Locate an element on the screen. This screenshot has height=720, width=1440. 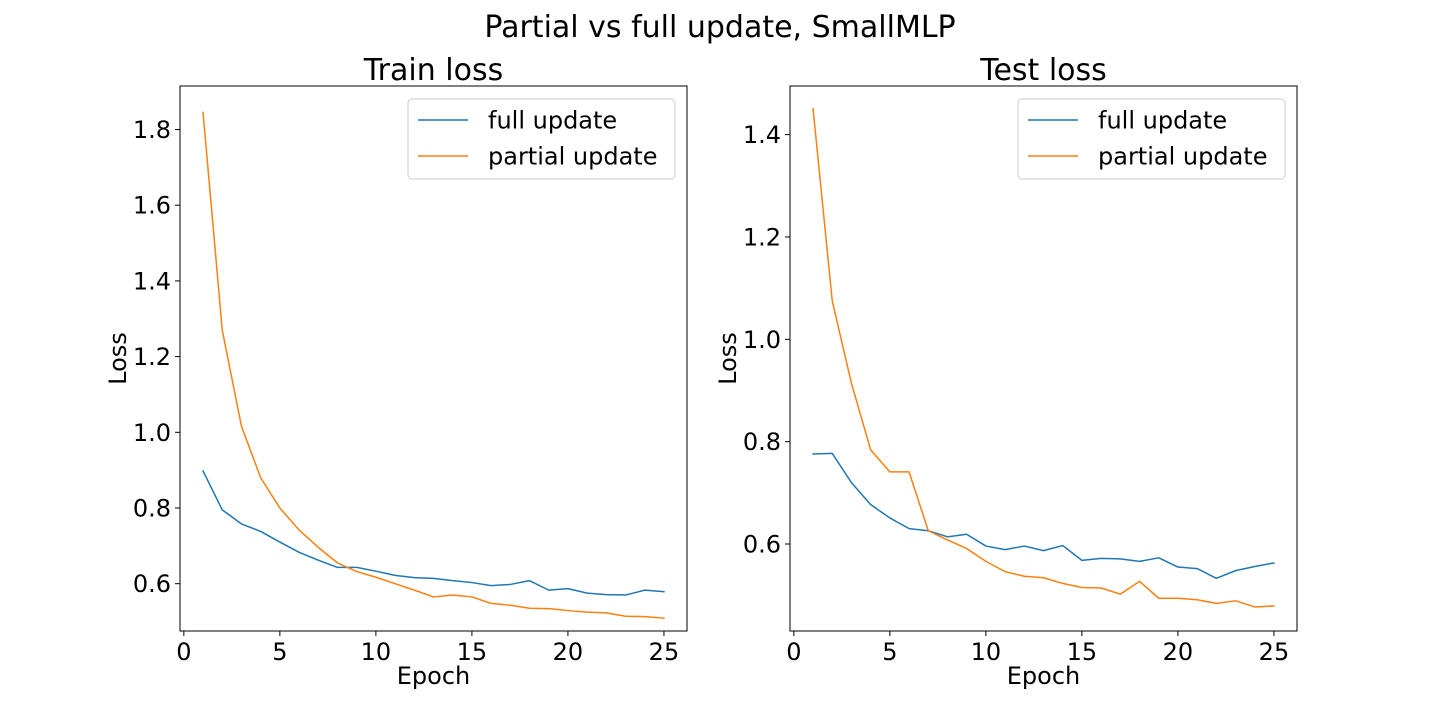
test-y-tick-label: 1.4 is located at coordinates (762, 135).